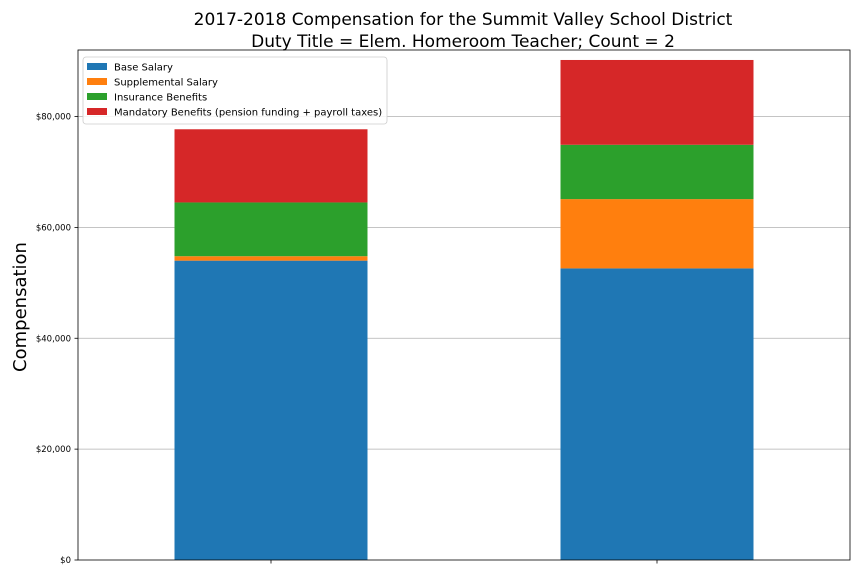 Image resolution: width=864 pixels, height=576 pixels. I want to click on legend-label: Insurance Benefits, so click(160, 98).